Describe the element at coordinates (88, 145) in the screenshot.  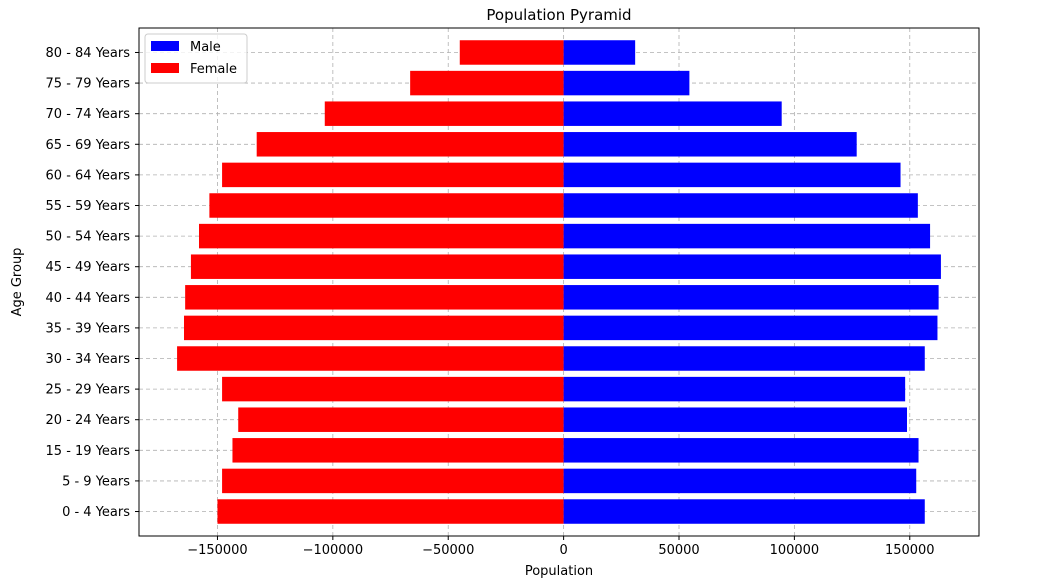
I see `y-tick-label: 65 - 69 Years` at that location.